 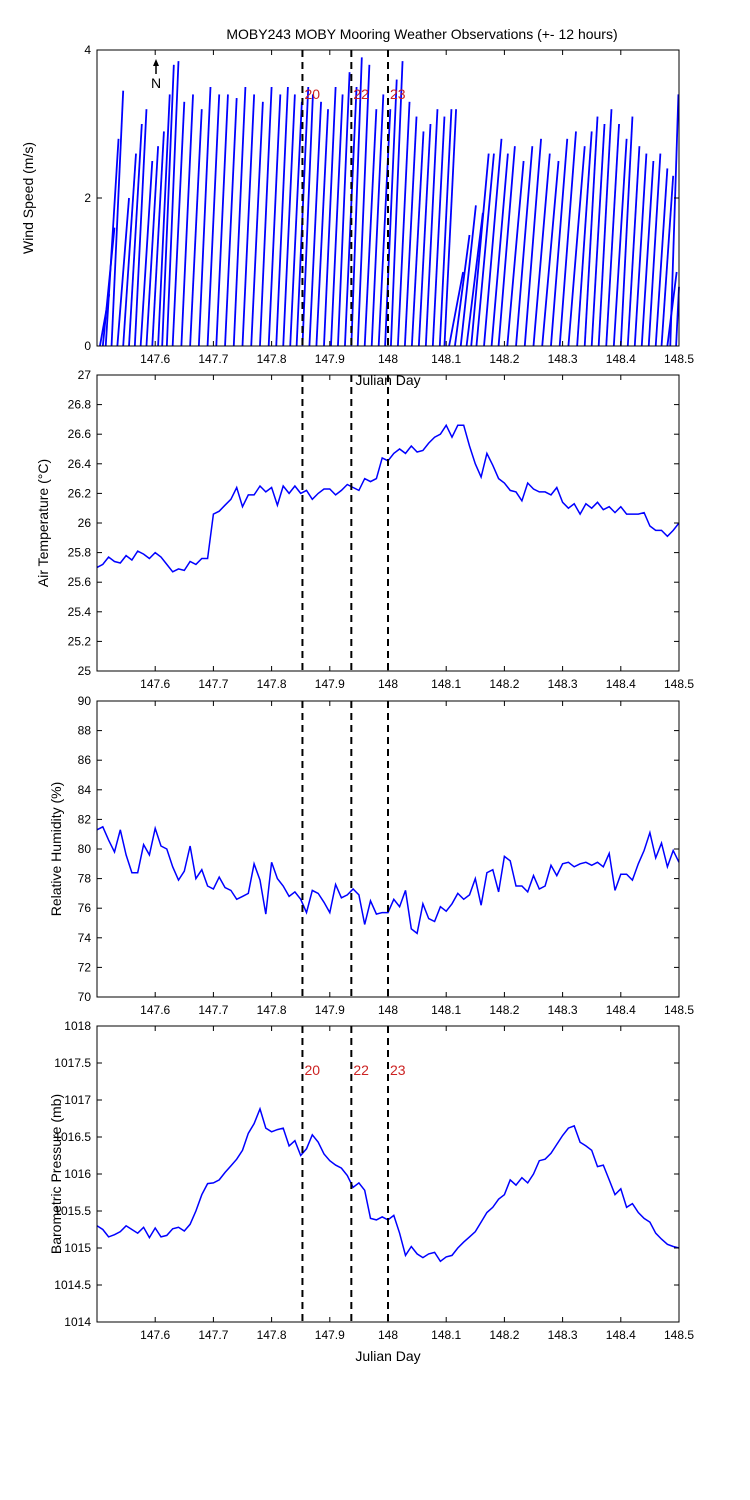 What do you see at coordinates (56, 849) in the screenshot?
I see `humidity-y-axis-title: Relative Humidity (%)` at bounding box center [56, 849].